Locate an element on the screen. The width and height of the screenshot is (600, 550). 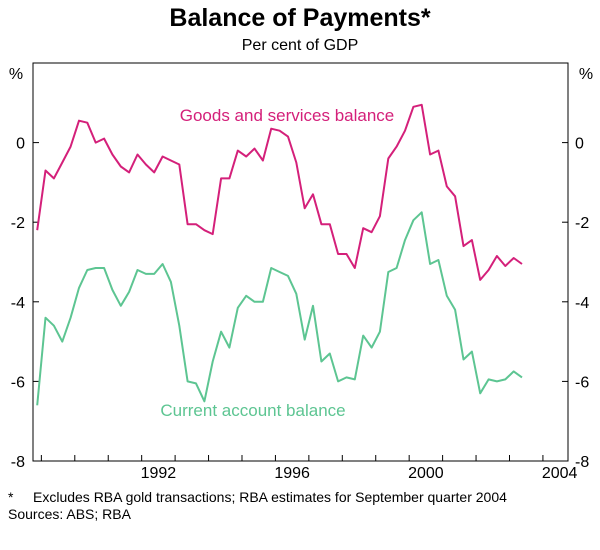
y-tick-label-right: -2 is located at coordinates (582, 223).